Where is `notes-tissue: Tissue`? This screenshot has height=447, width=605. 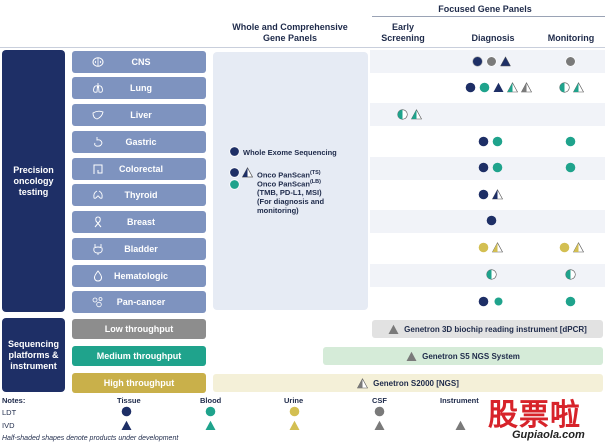 notes-tissue: Tissue is located at coordinates (129, 400).